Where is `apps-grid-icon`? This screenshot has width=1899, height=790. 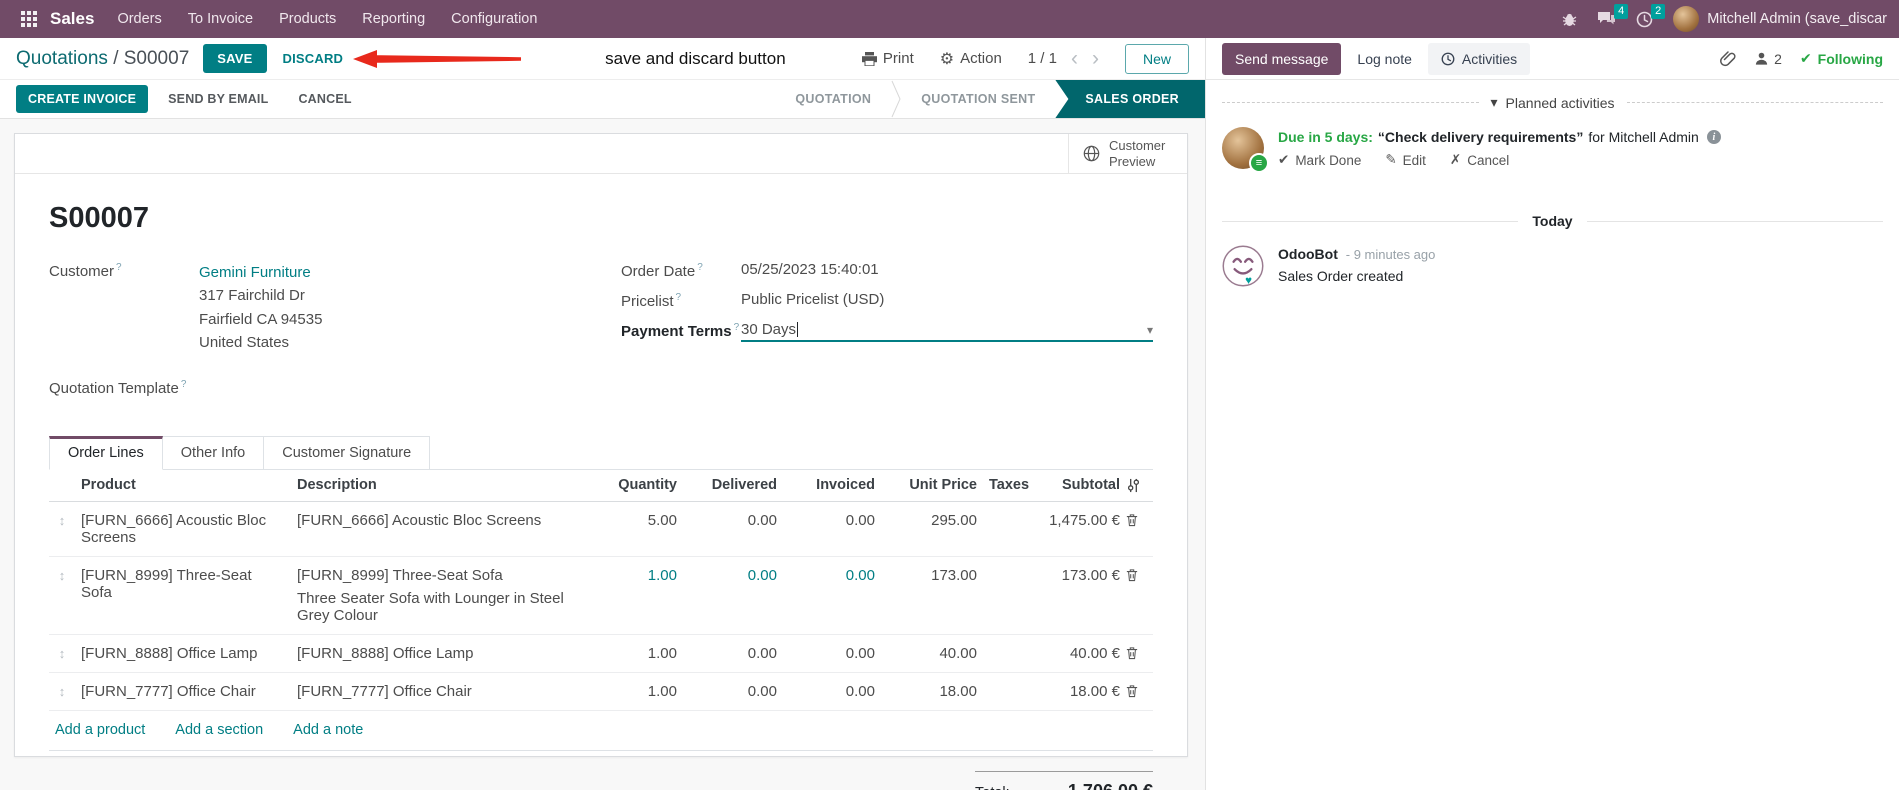 apps-grid-icon is located at coordinates (29, 19).